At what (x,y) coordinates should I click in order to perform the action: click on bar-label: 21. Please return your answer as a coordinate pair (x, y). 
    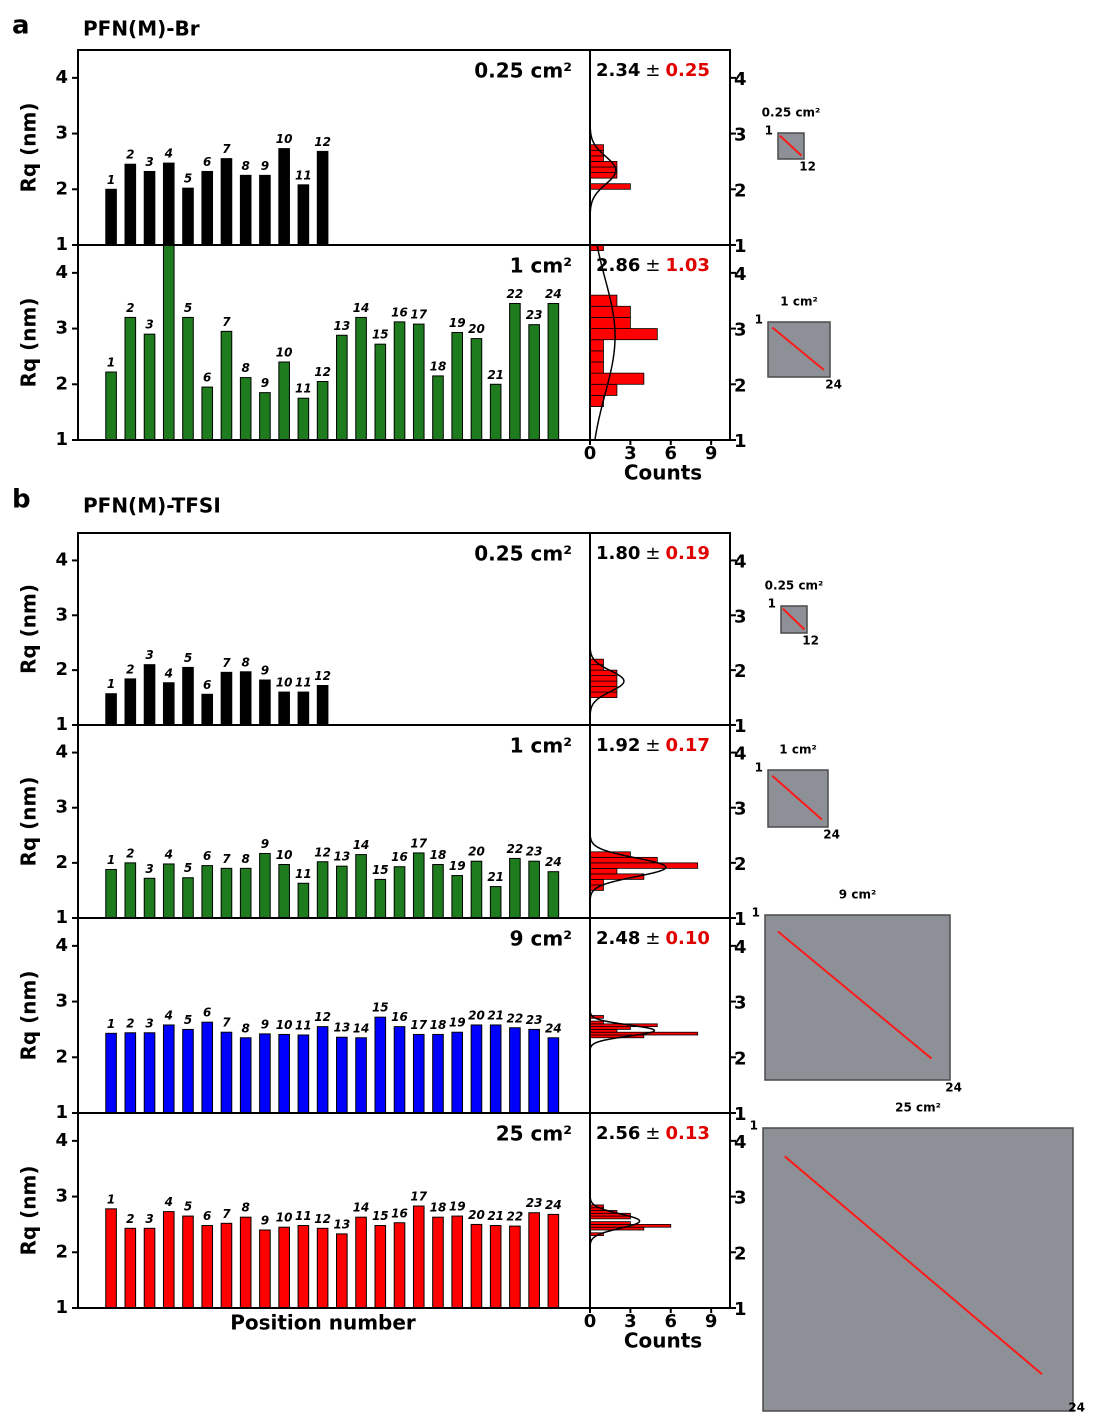
    Looking at the image, I should click on (495, 877).